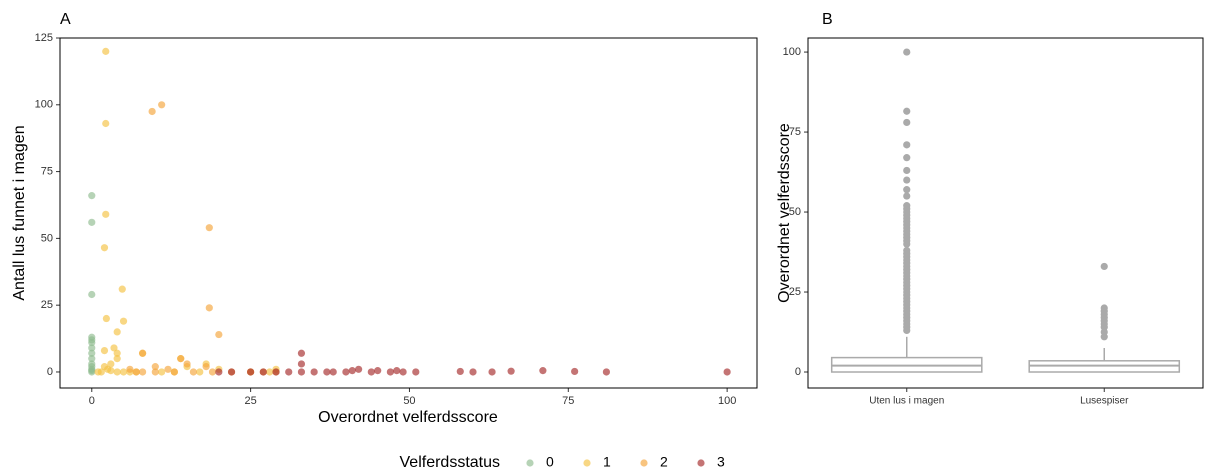  What do you see at coordinates (607, 462) in the screenshot?
I see `legend-label: 1` at bounding box center [607, 462].